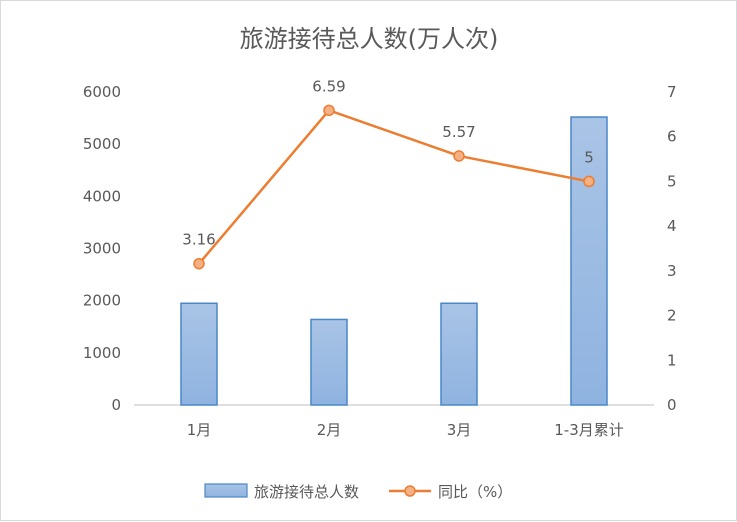 Image resolution: width=737 pixels, height=522 pixels. I want to click on legend-bar-label: 旅游接待总人数, so click(306, 492).